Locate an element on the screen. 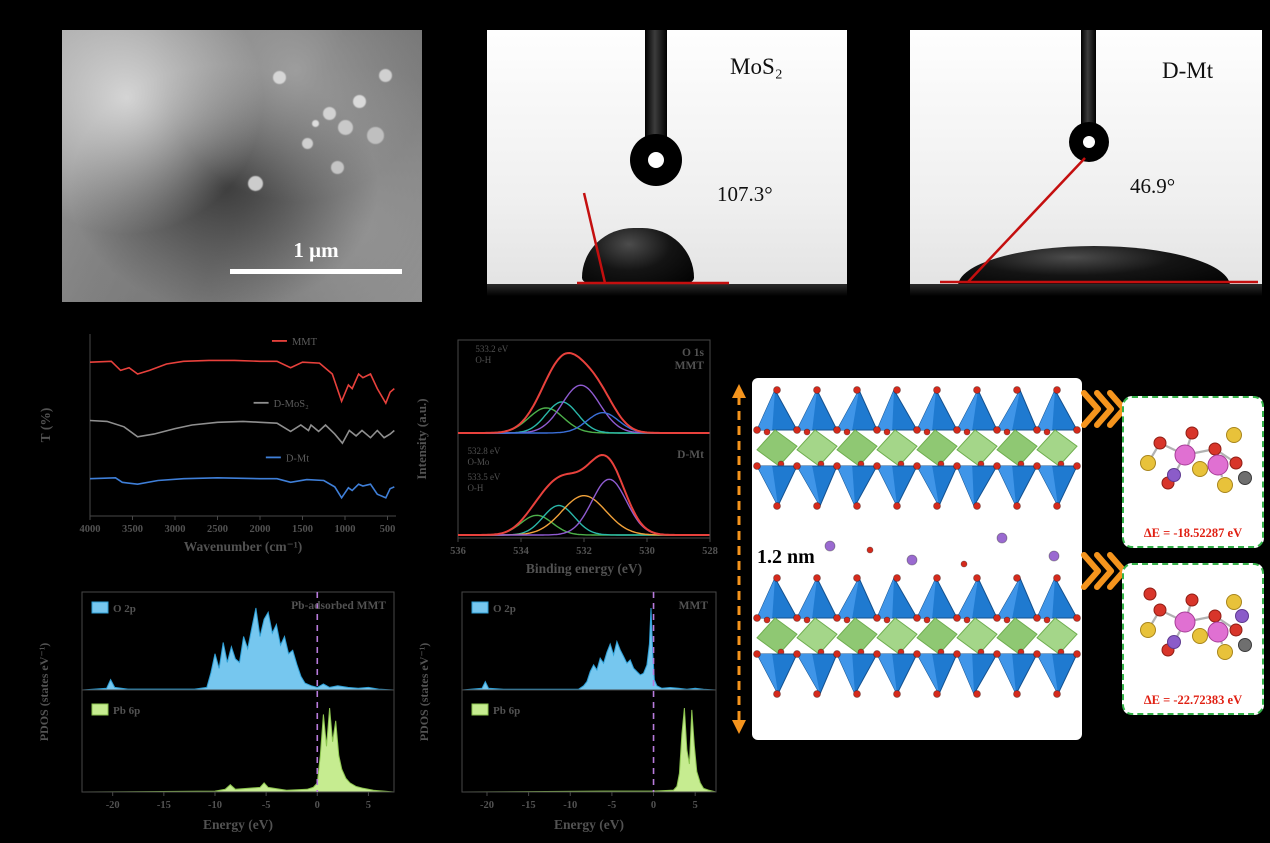 The image size is (1270, 843). contact-angle-value: 46.9° is located at coordinates (1153, 186).